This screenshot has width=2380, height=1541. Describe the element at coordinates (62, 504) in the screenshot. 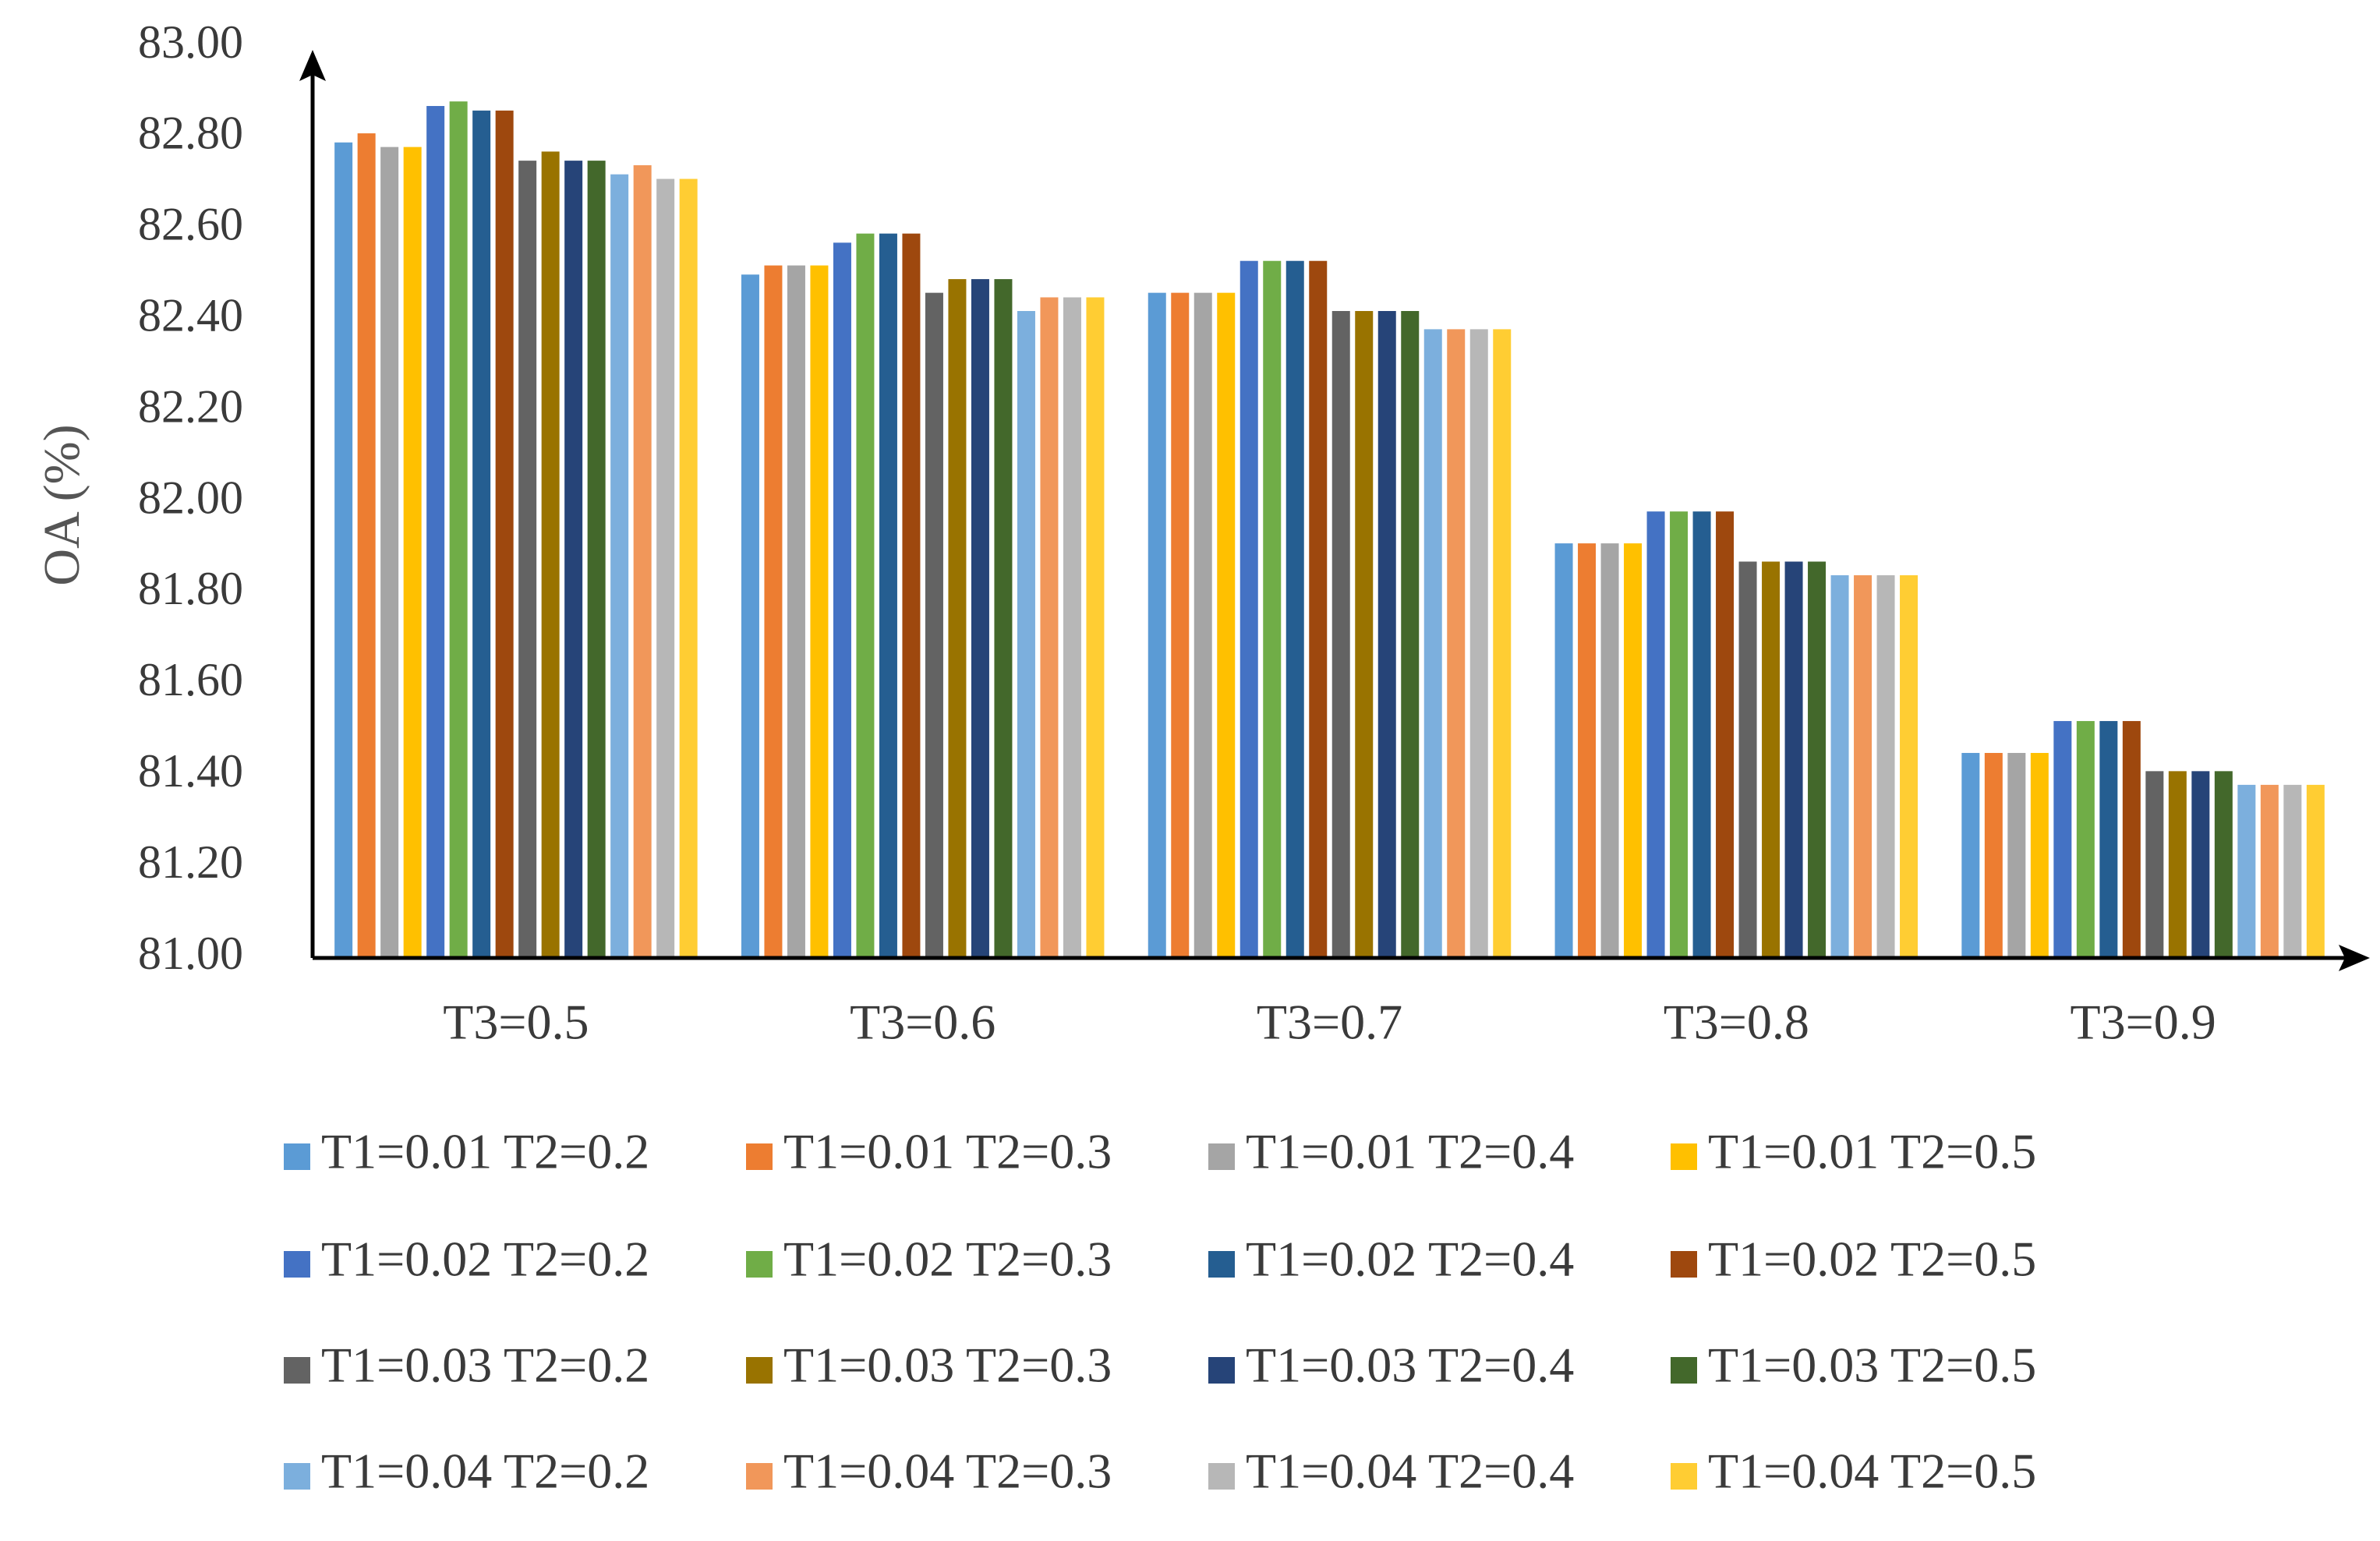

I see `y-axis-title: OA (%)` at that location.